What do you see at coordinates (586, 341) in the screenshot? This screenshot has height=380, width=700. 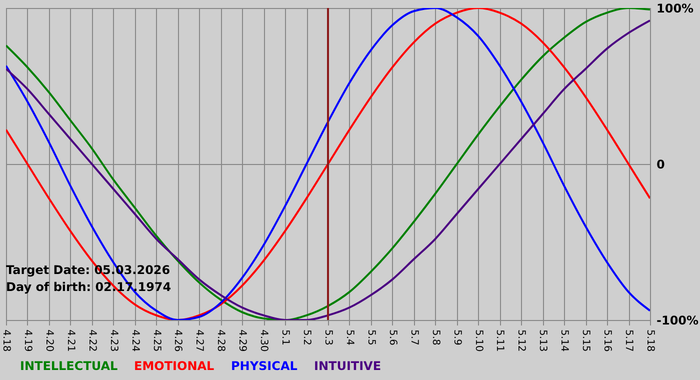 I see `x-tick-label: 5.15` at bounding box center [586, 341].